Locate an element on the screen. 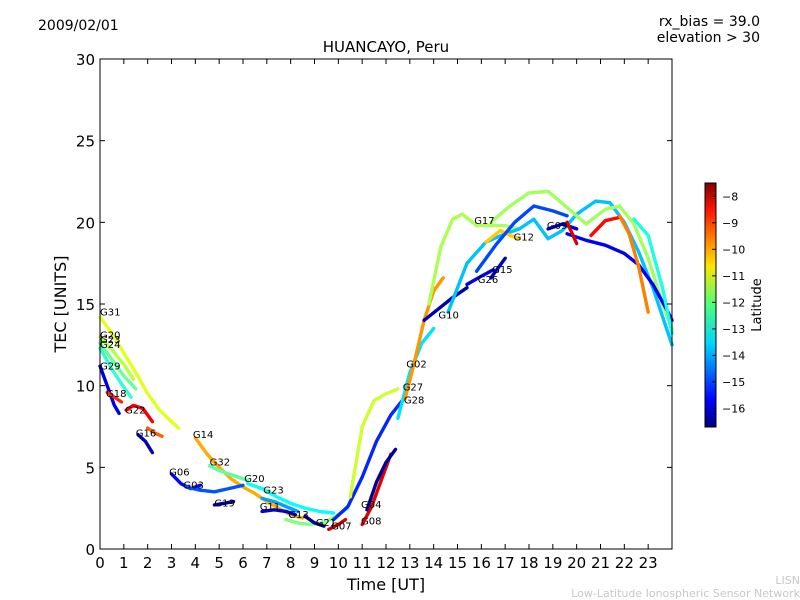 This screenshot has width=800, height=600. series-g03 is located at coordinates (214, 488).